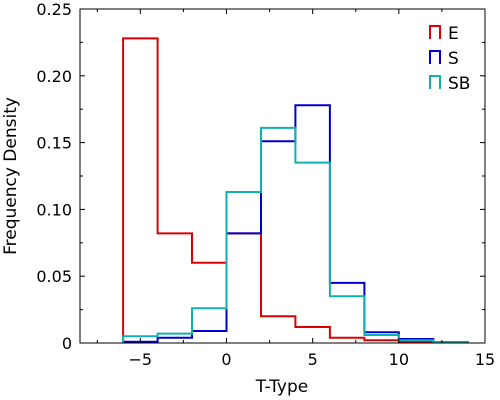  What do you see at coordinates (435, 32) in the screenshot?
I see `legend-swatch-e` at bounding box center [435, 32].